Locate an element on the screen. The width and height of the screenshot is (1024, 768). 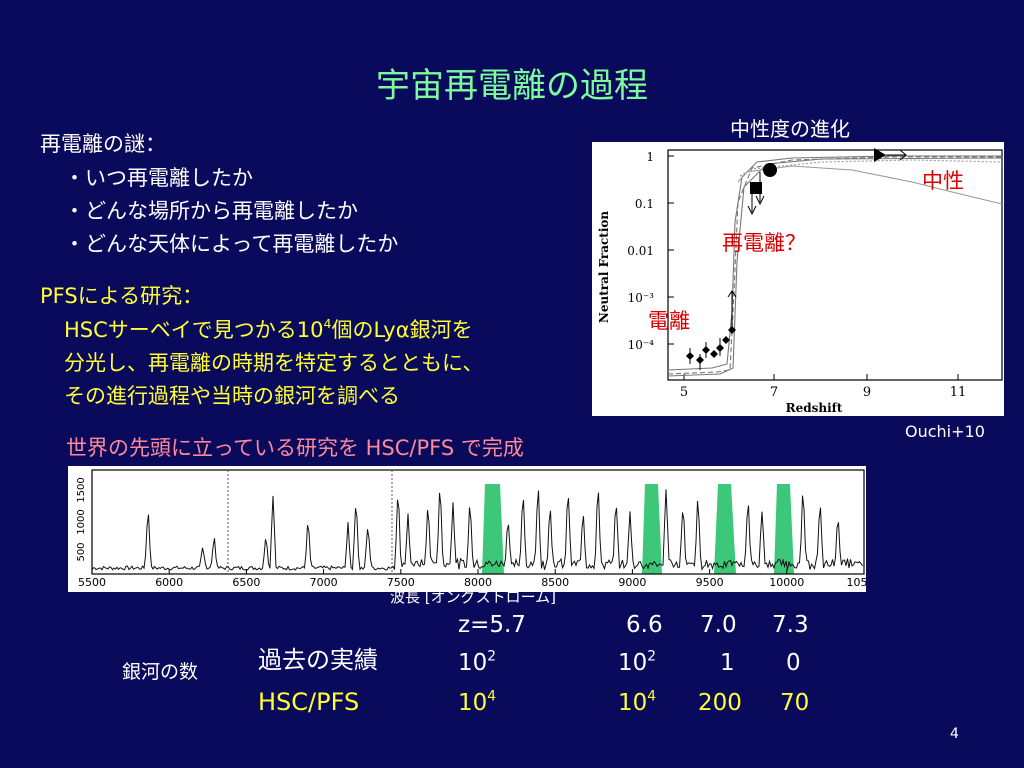
hsc-value: 70 is located at coordinates (795, 703).